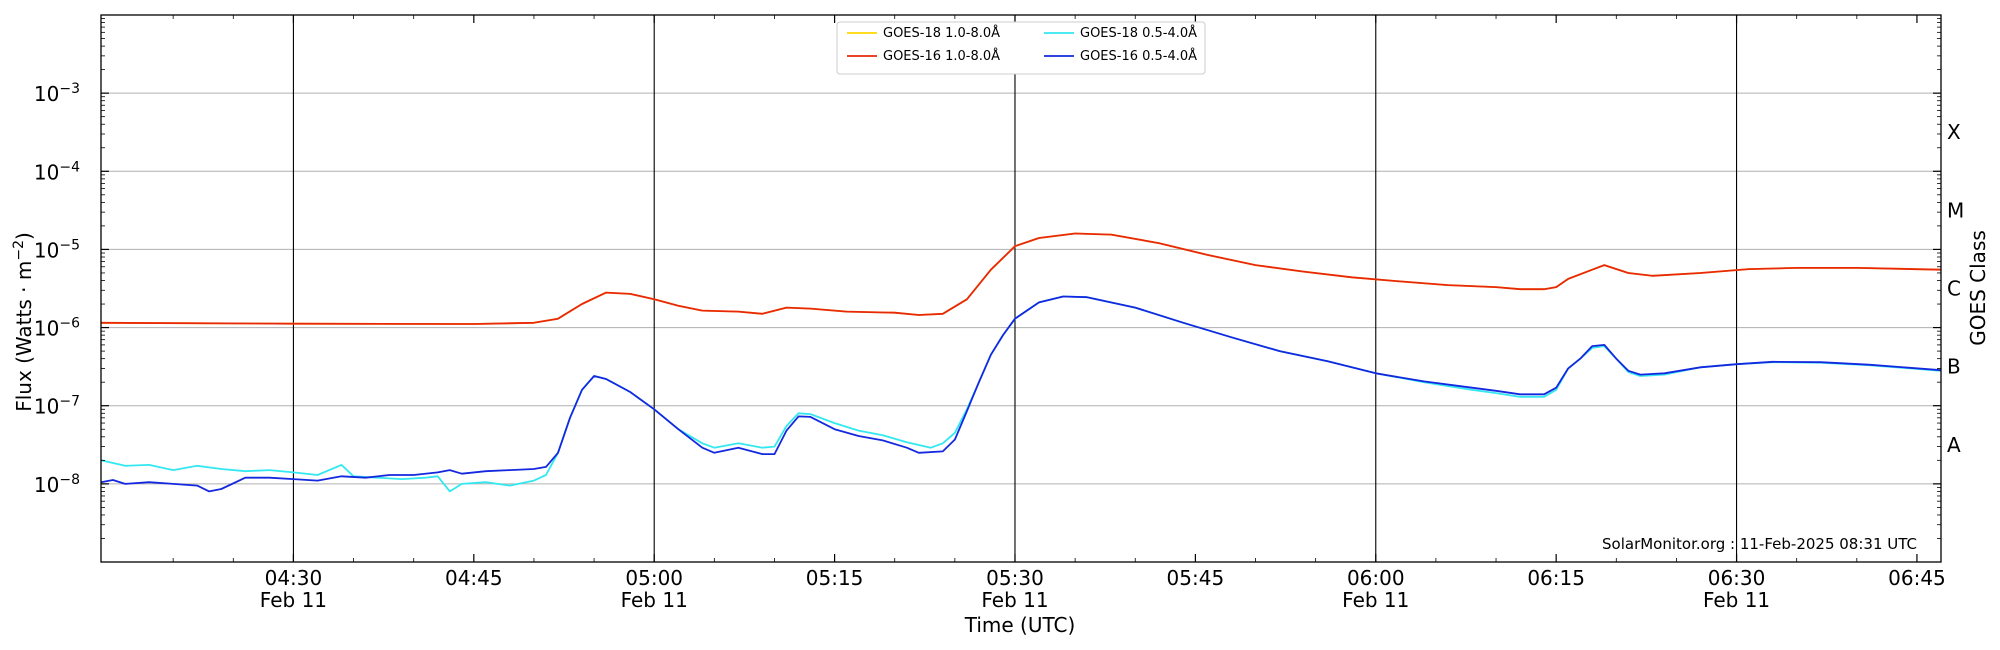  I want to click on y-tick-label: 10⁻⁷, so click(57, 406).